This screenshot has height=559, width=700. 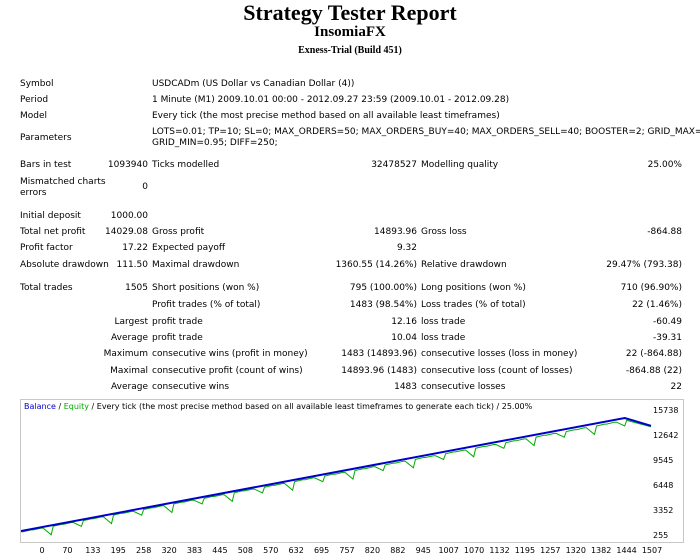 I want to click on average-consec-wins-value: 1483, so click(x=405, y=387).